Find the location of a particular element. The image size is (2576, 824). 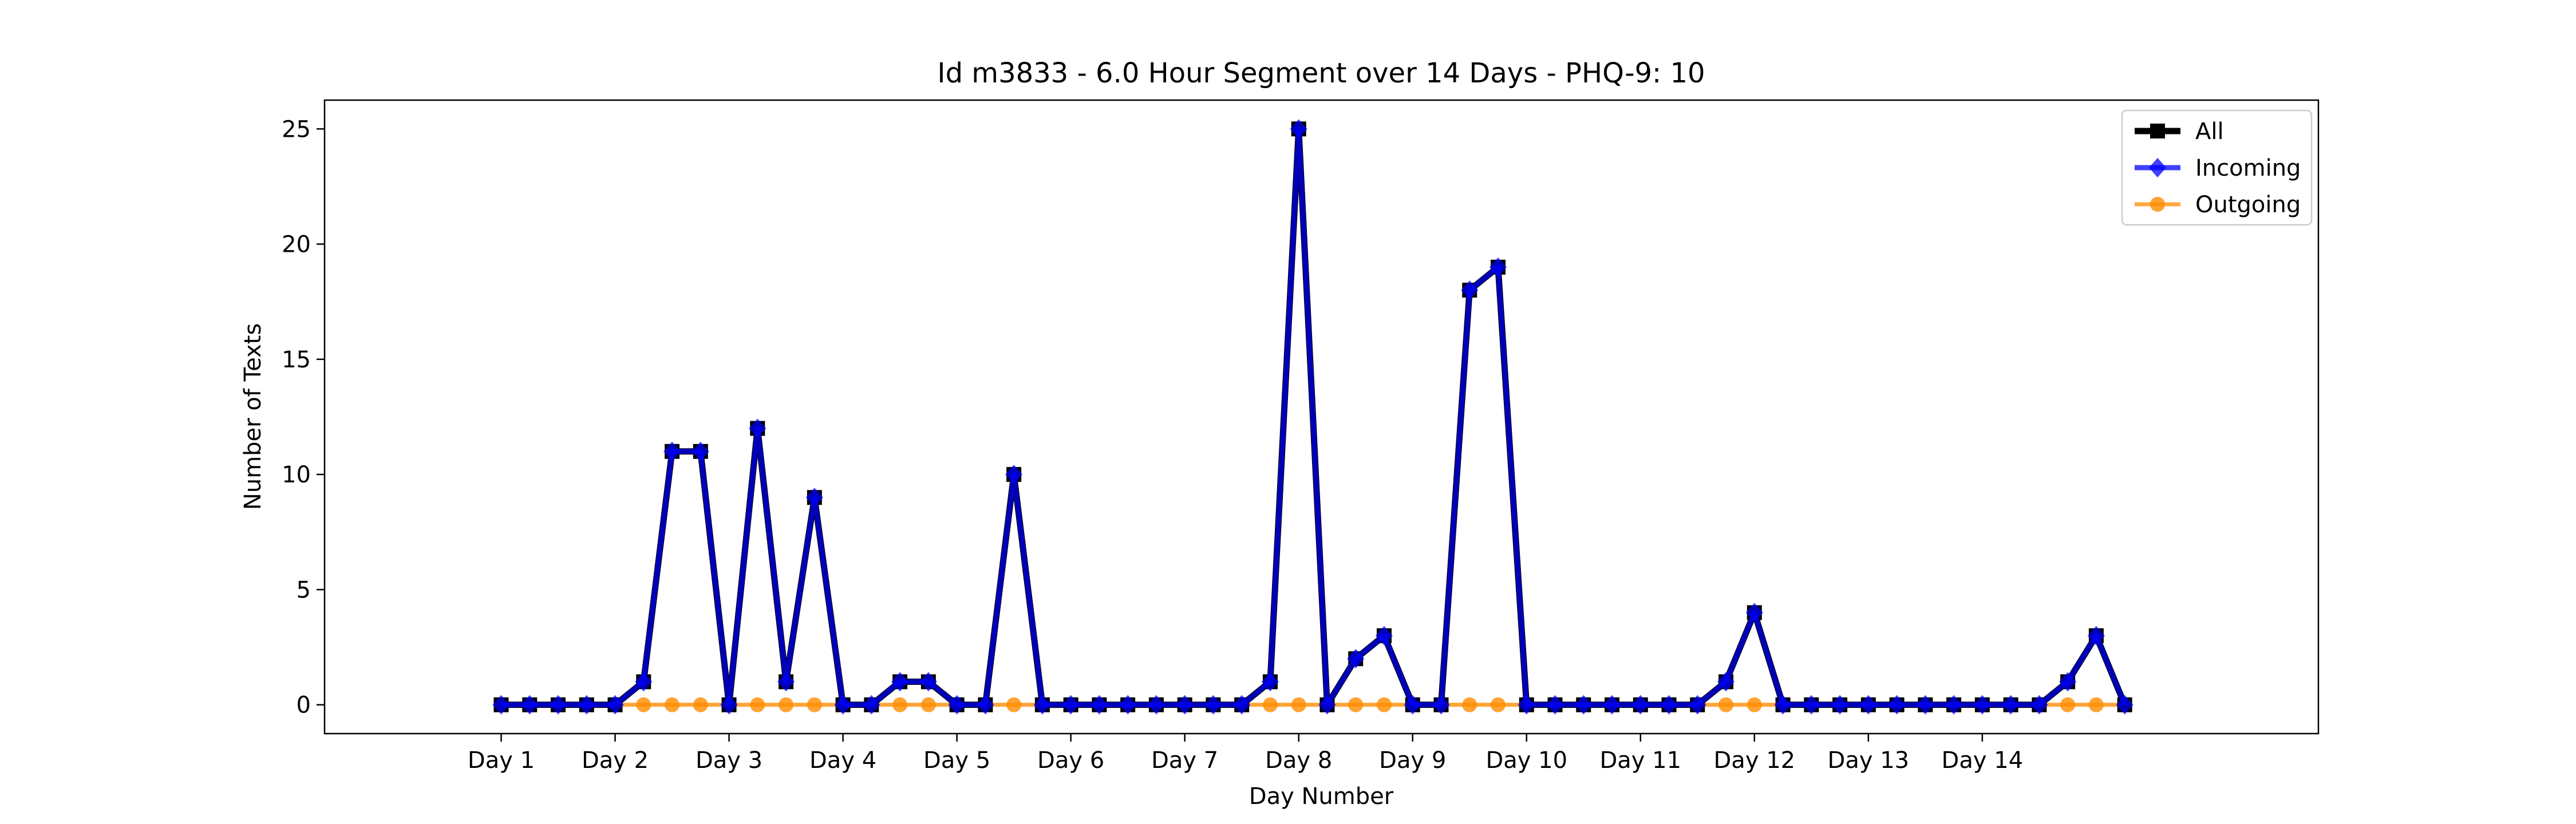

y-tick-label: 5 is located at coordinates (304, 590).